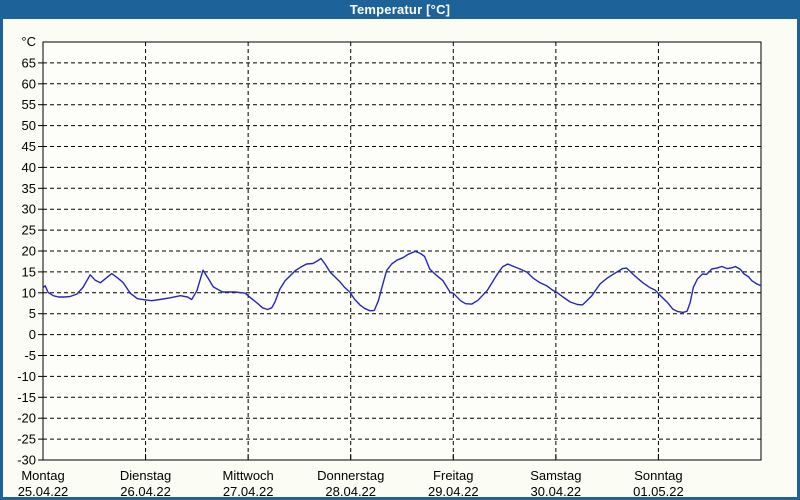  What do you see at coordinates (556, 491) in the screenshot?
I see `day-date-label: 30.04.22` at bounding box center [556, 491].